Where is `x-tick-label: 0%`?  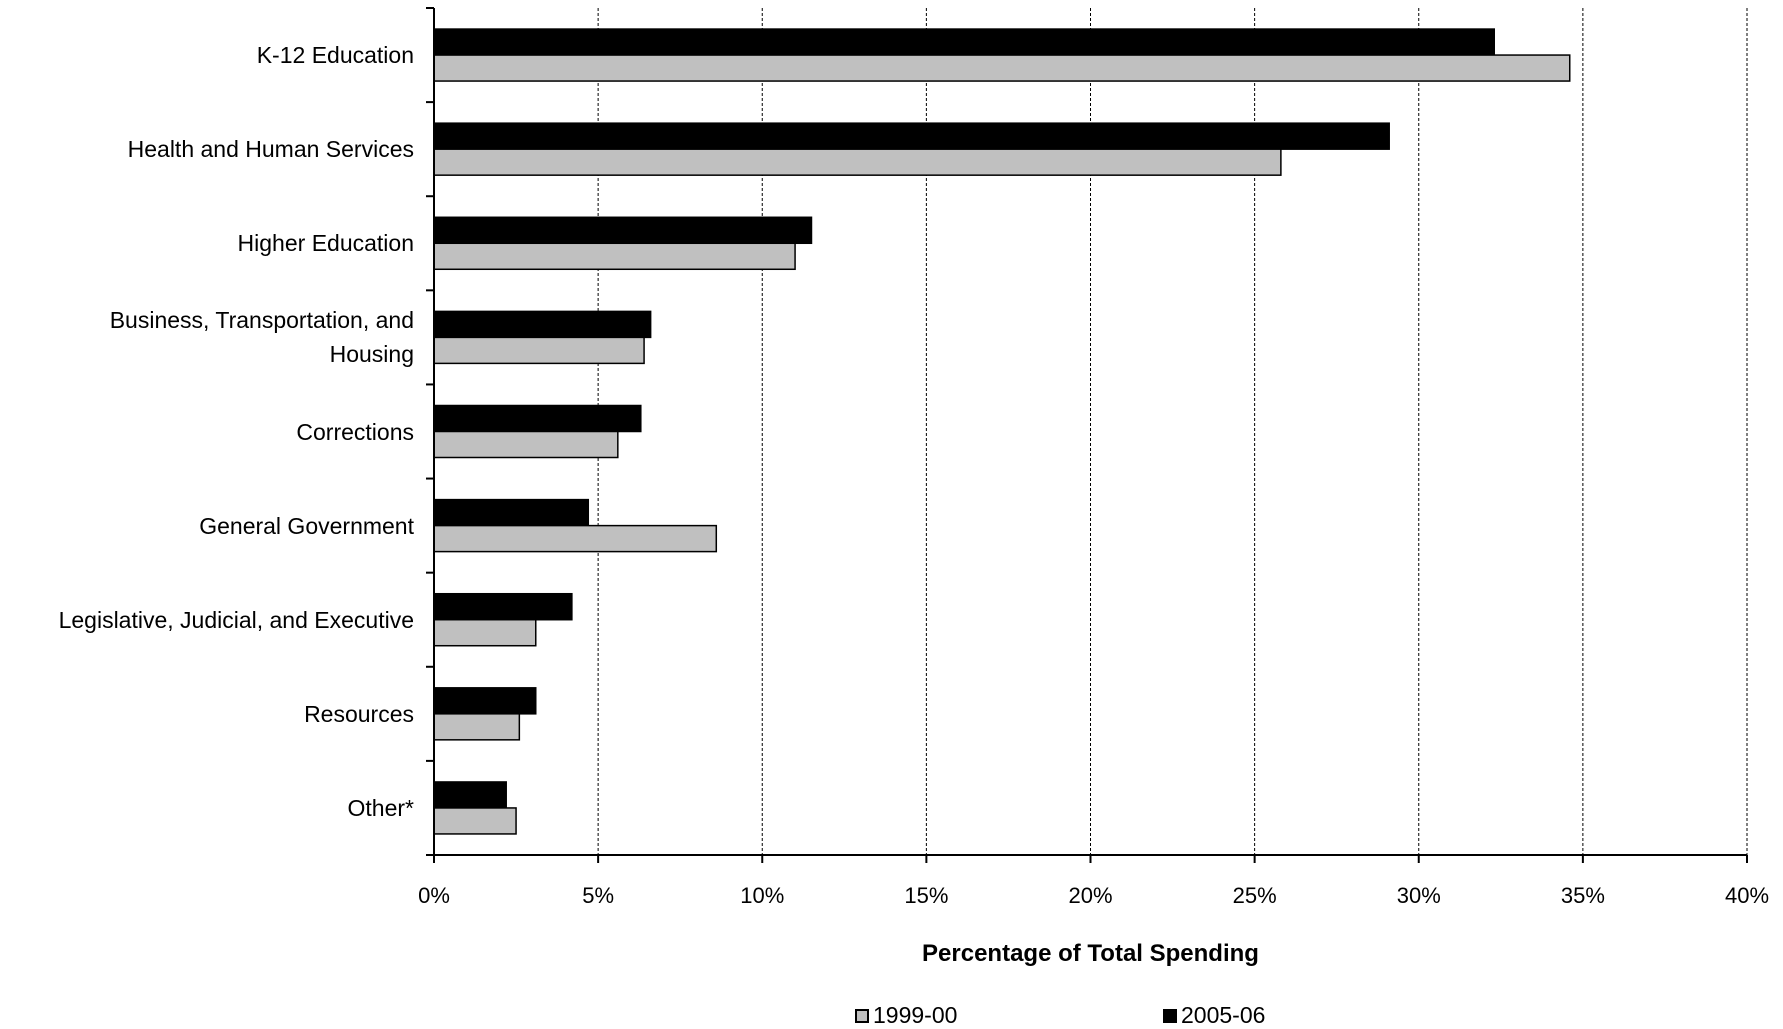 x-tick-label: 0% is located at coordinates (434, 895).